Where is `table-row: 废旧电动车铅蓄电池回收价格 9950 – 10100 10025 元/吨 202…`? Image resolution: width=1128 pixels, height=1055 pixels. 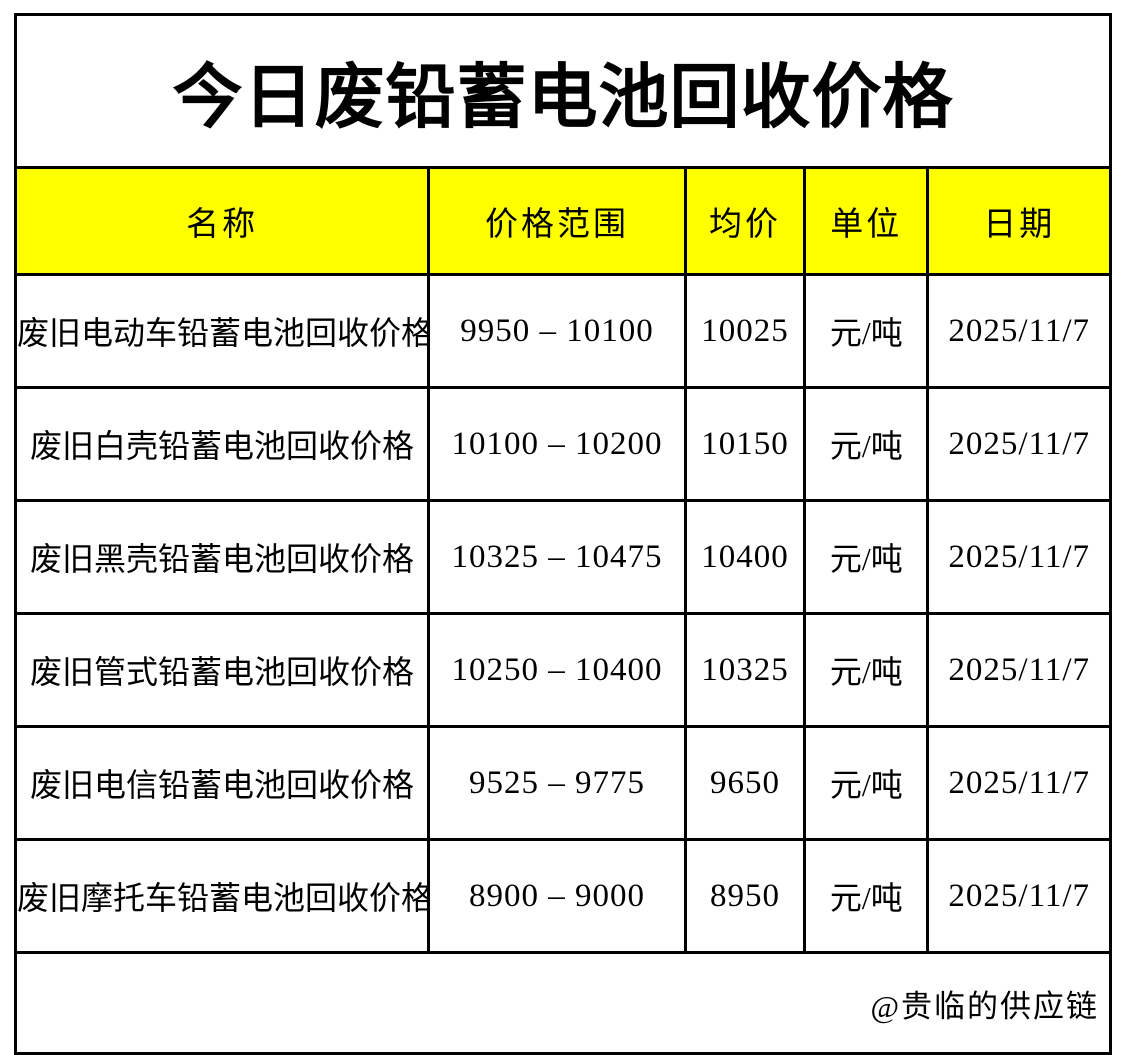
table-row: 废旧电动车铅蓄电池回收价格 9950 – 10100 10025 元/吨 202… is located at coordinates (562, 331).